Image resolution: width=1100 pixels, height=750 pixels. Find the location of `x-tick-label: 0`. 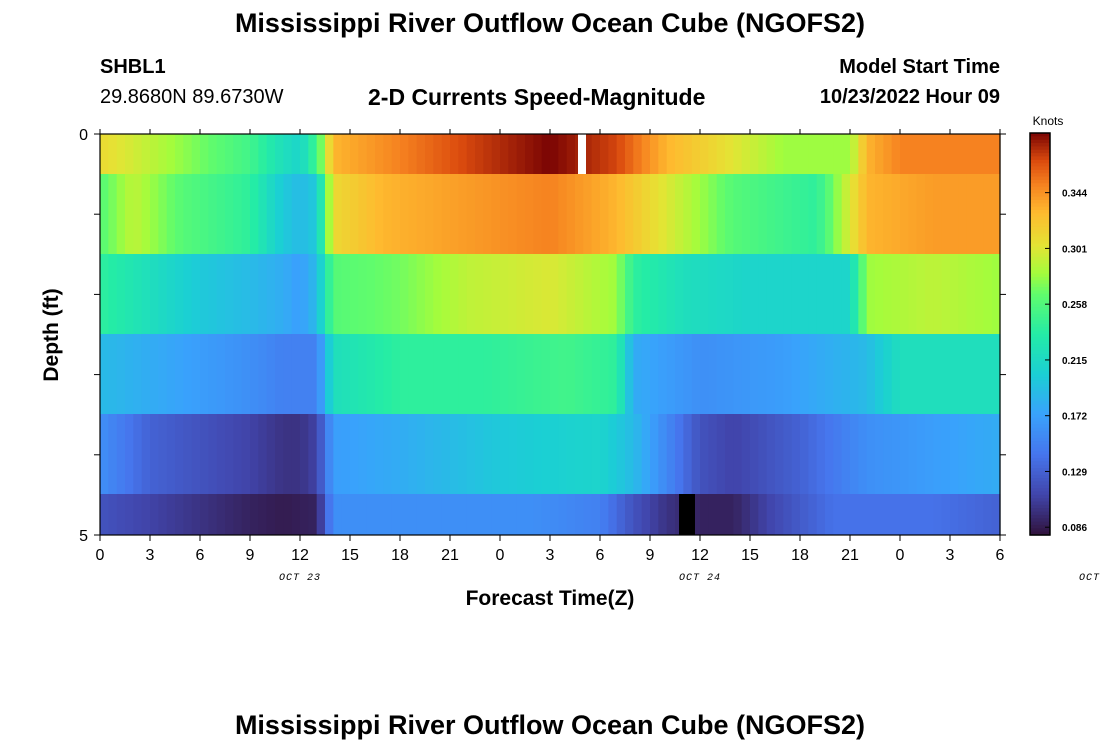

x-tick-label: 0 is located at coordinates (500, 555).